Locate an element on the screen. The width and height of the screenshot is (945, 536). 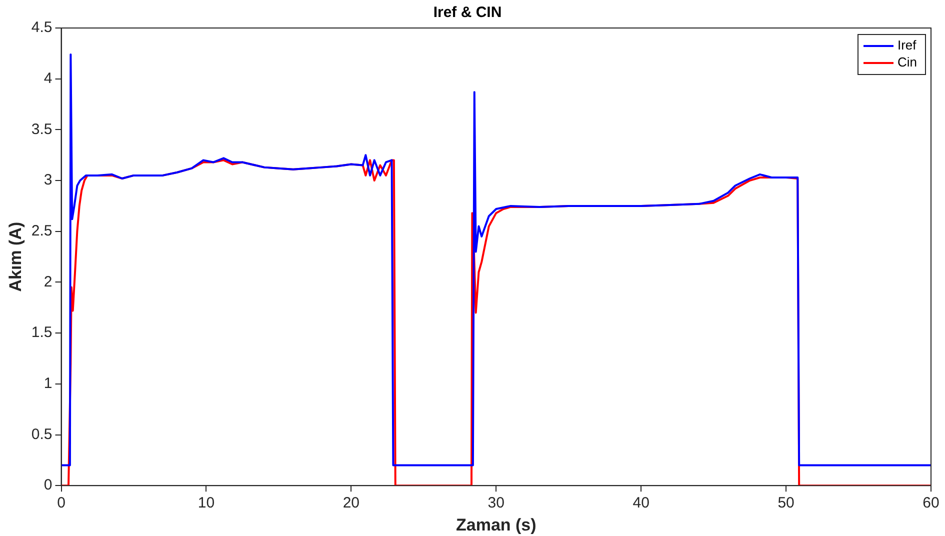
y-tick-label: 3 is located at coordinates (48, 180).